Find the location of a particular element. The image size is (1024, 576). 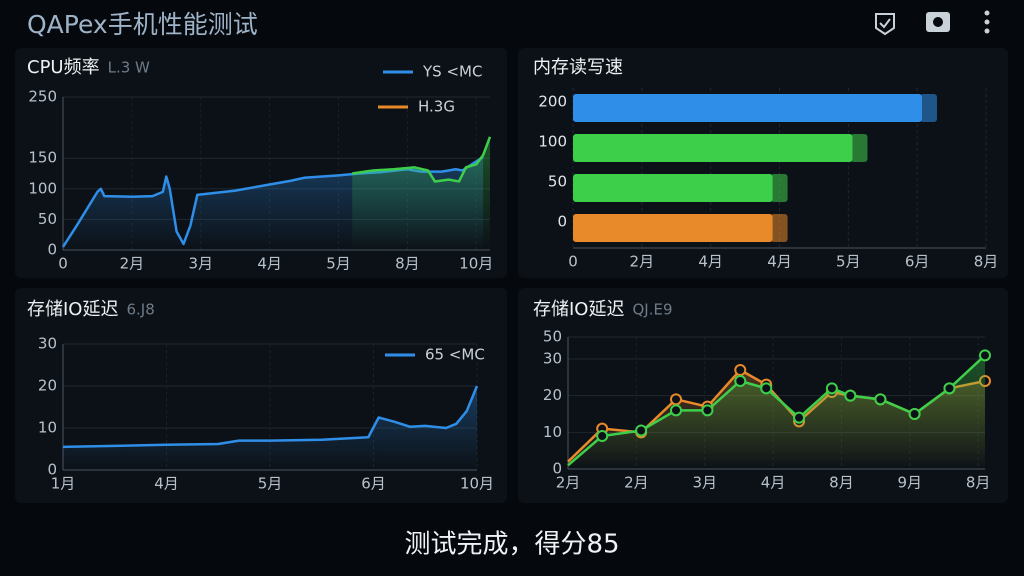

chart-subtitle: L.3 W is located at coordinates (129, 68).